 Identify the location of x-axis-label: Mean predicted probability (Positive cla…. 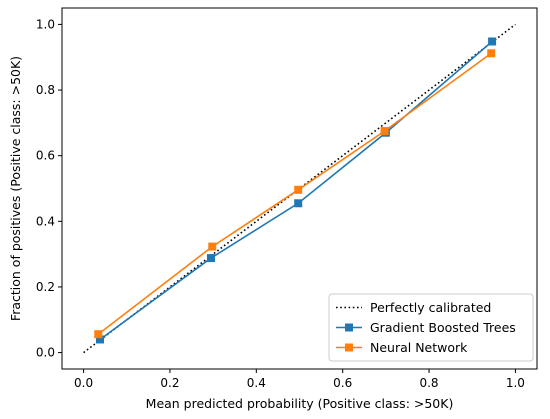
(300, 403).